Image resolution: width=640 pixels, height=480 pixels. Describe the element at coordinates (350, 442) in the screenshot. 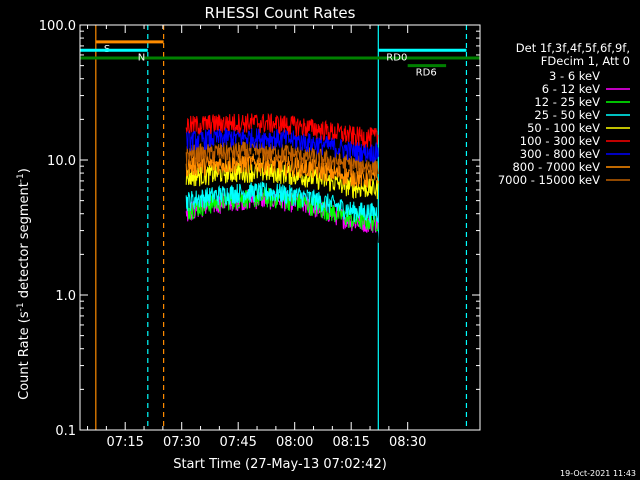

I see `x-tick-label-4: 08:15` at that location.